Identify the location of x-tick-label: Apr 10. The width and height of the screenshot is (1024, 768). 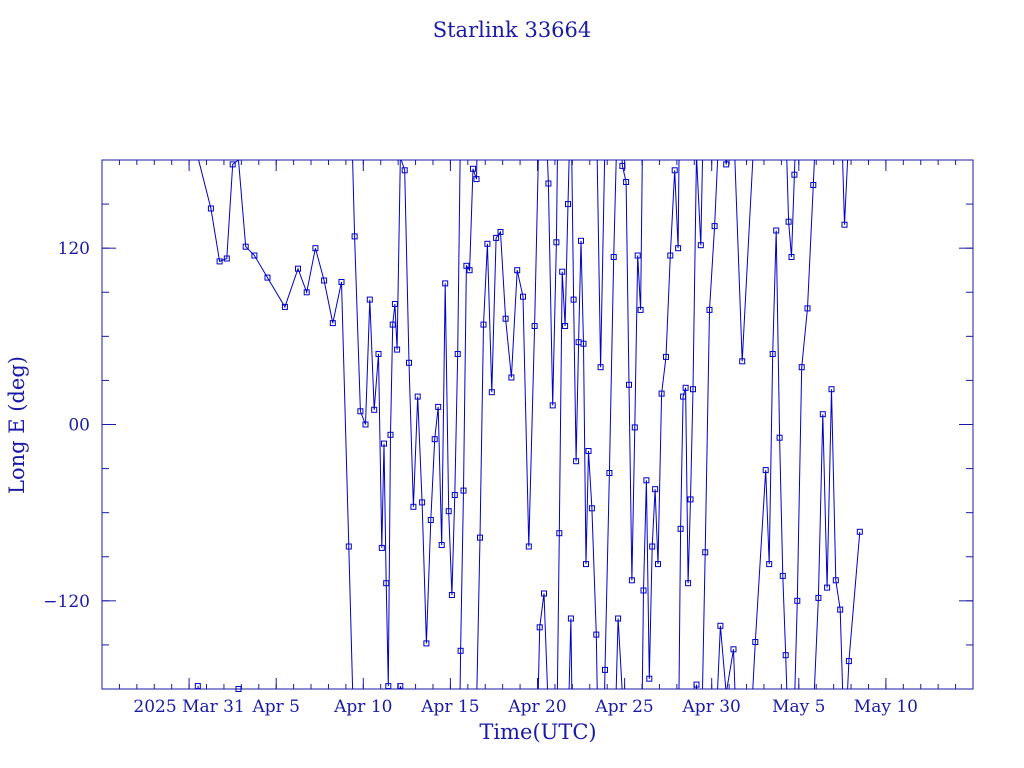
(362, 707).